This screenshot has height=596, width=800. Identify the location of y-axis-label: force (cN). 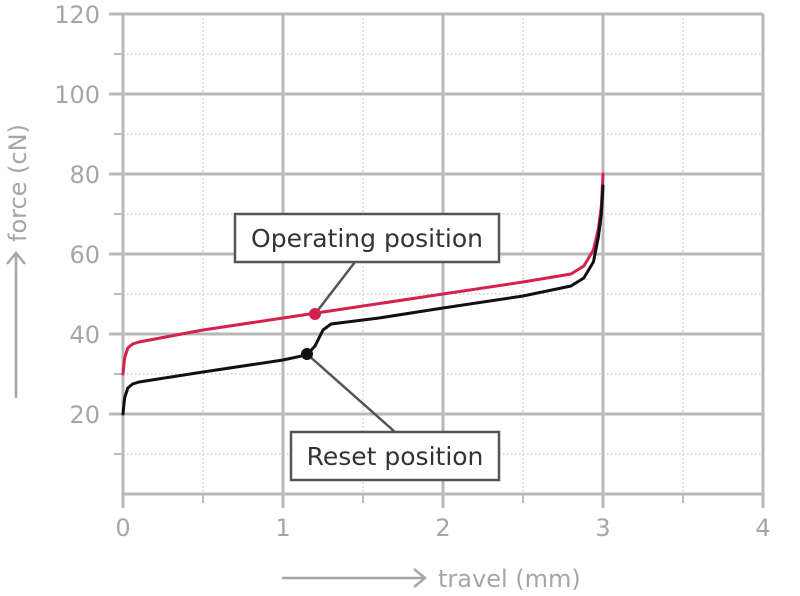
(18, 183).